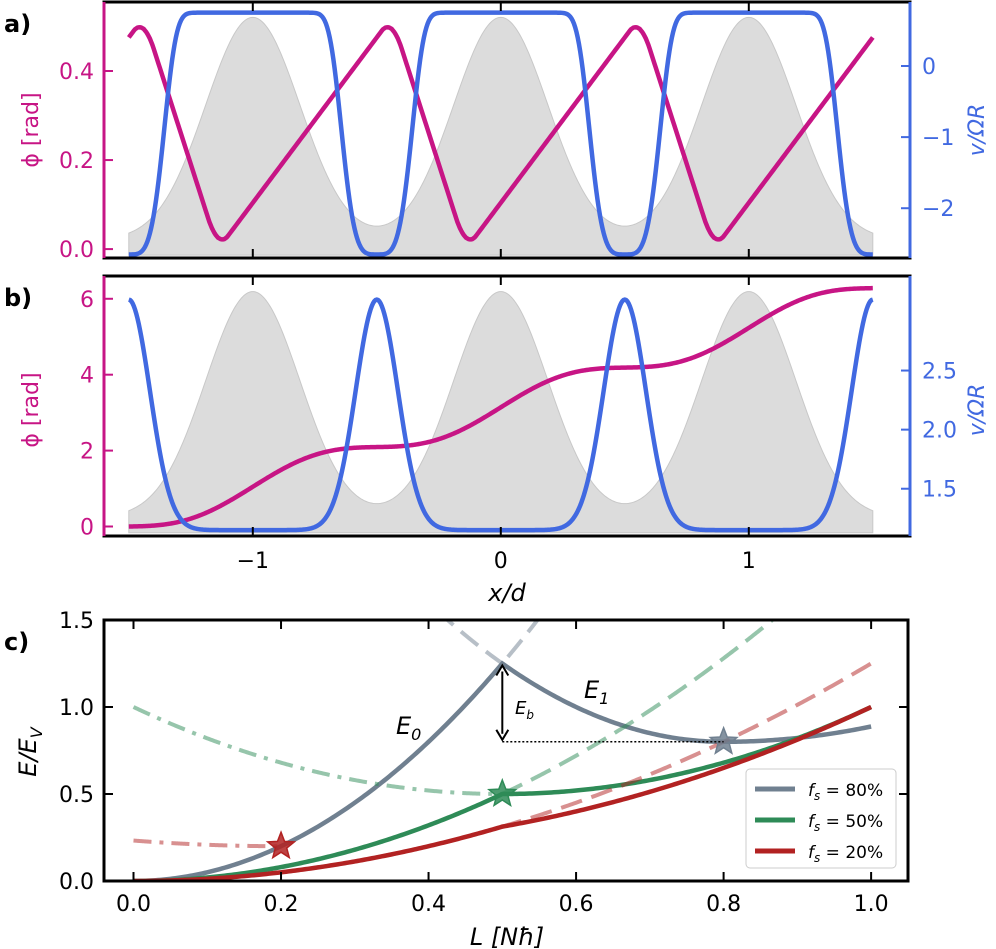 The image size is (996, 949). Describe the element at coordinates (817, 796) in the screenshot. I see `legend-80-sub: s` at that location.